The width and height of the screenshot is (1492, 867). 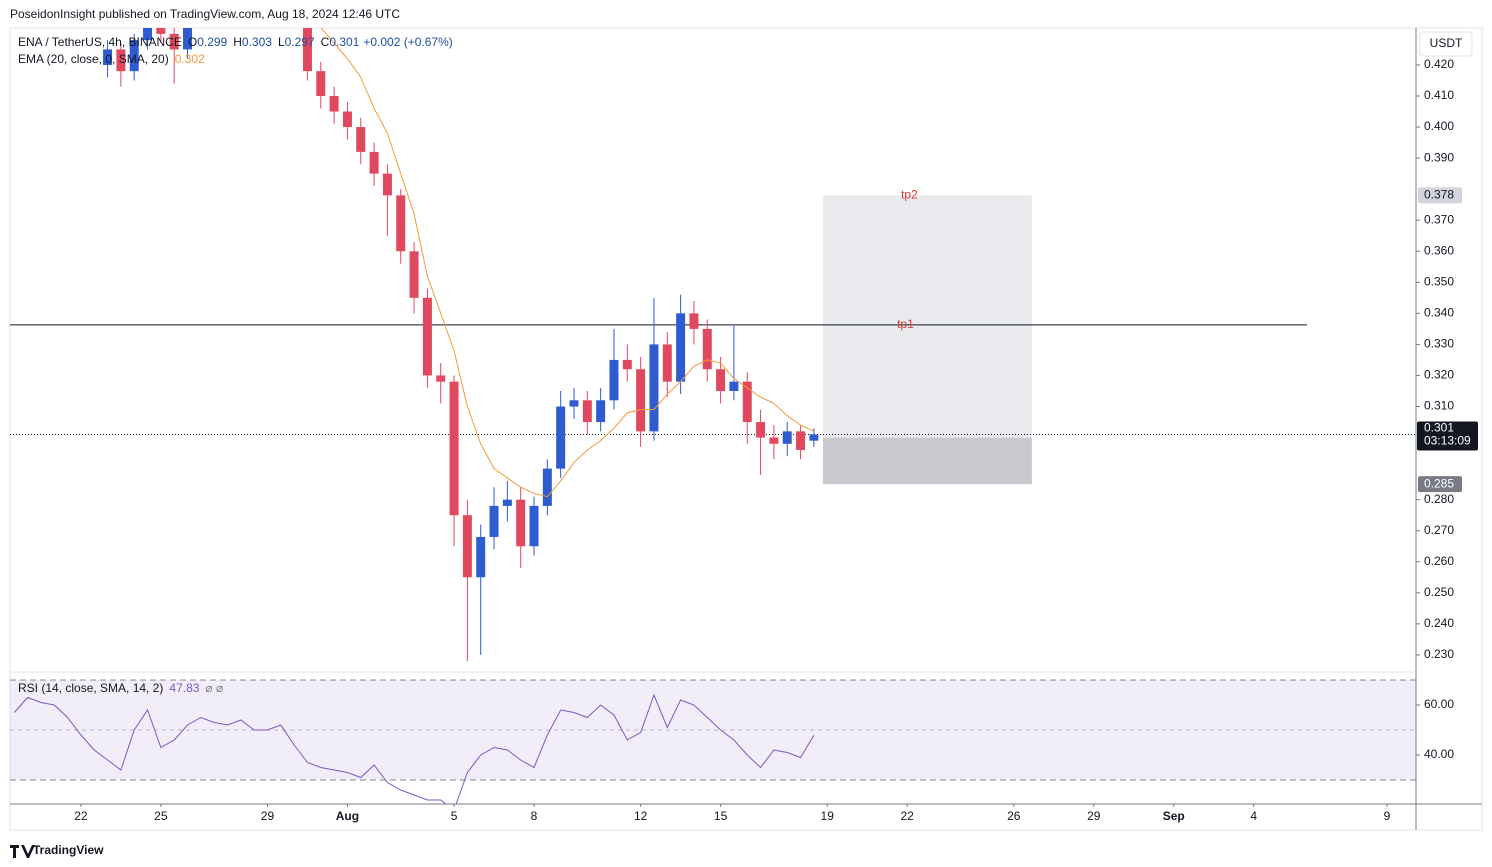 I want to click on rsi-name: RSI (14, close, SMA, 14, 2), so click(x=90, y=688).